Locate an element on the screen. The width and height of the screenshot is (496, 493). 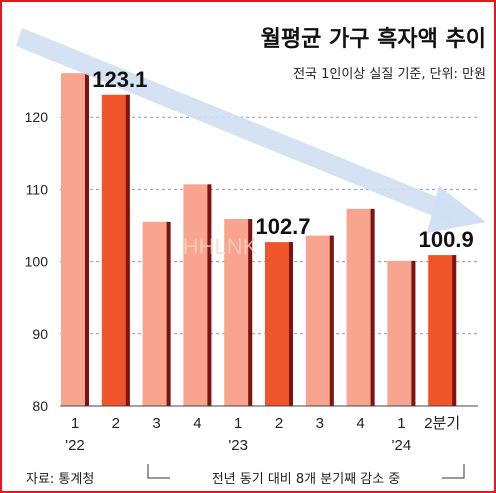
data-label: 100.9 is located at coordinates (446, 239).